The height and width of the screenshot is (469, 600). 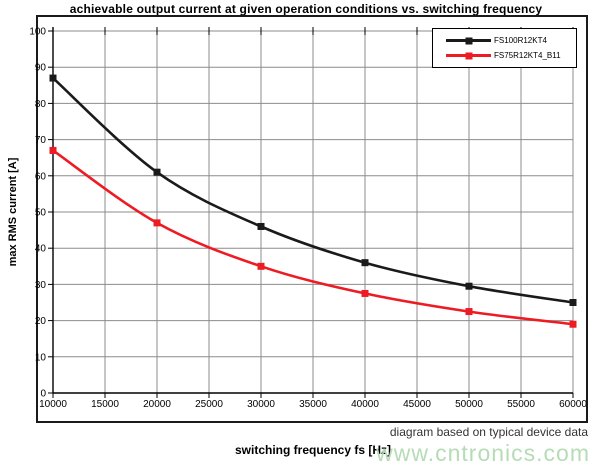 What do you see at coordinates (41, 357) in the screenshot?
I see `y-tick-label: 10` at bounding box center [41, 357].